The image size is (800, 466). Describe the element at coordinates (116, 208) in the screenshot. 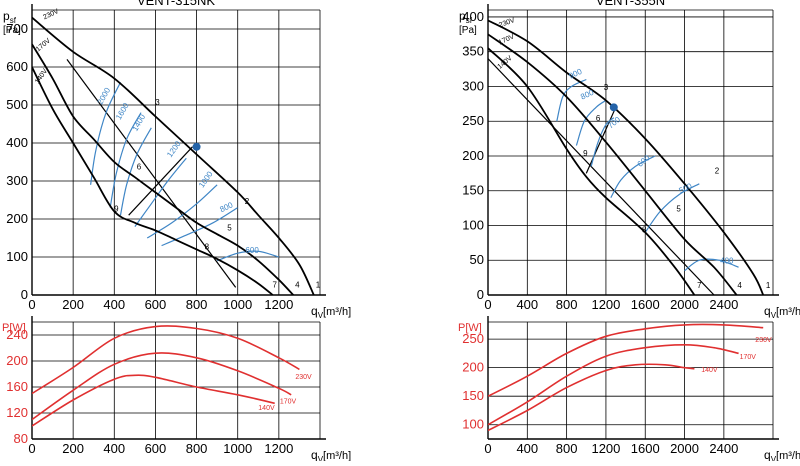

I see `point-number-label: 9` at that location.